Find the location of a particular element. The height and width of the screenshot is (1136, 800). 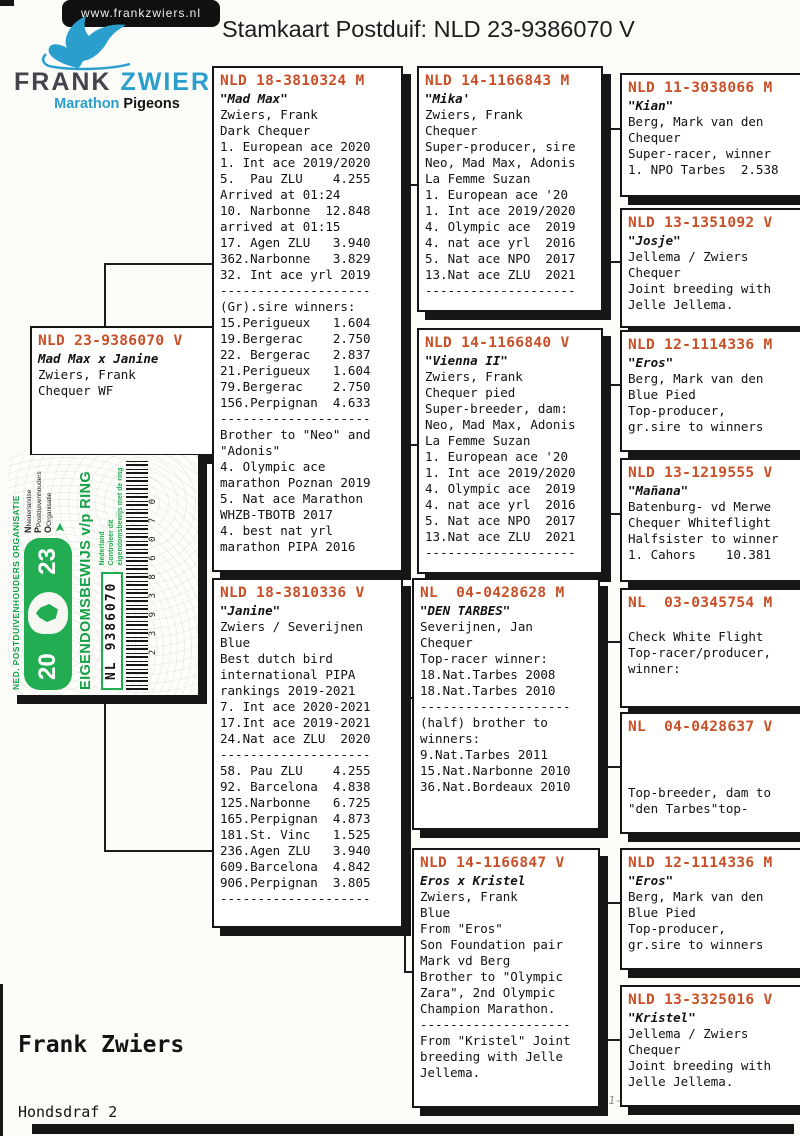

lion-crest-graphic is located at coordinates (48, 613).